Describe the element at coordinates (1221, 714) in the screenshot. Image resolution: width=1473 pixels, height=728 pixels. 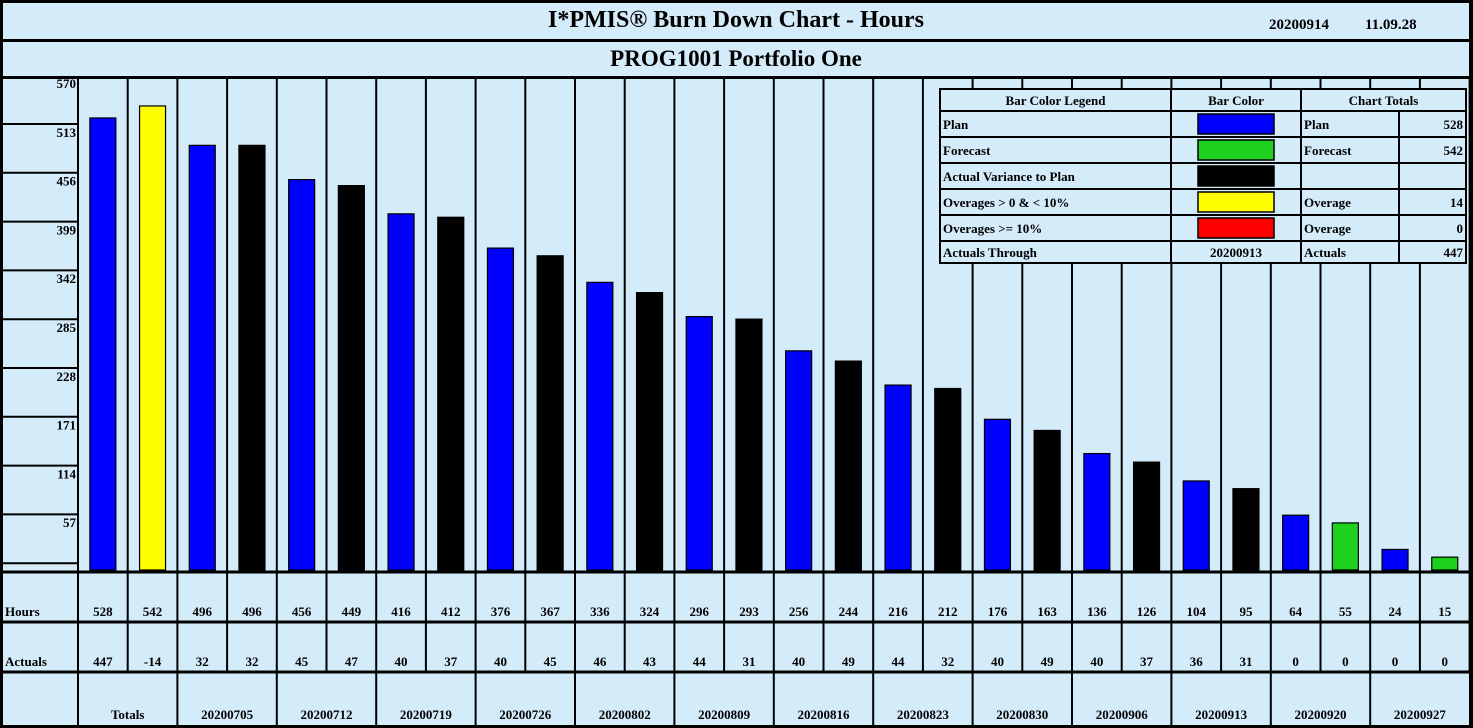
I see `period-label: 20200913` at that location.